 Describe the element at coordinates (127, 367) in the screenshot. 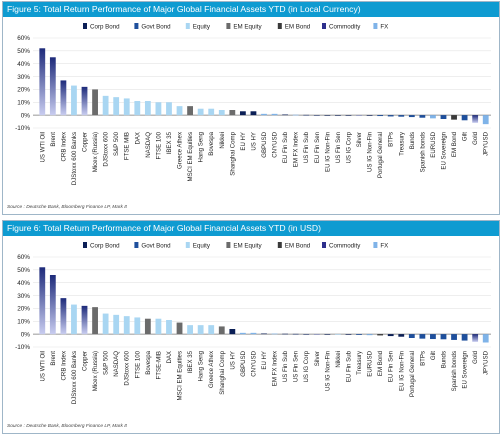

I see `x-tick-label: DJStoxx 600` at that location.